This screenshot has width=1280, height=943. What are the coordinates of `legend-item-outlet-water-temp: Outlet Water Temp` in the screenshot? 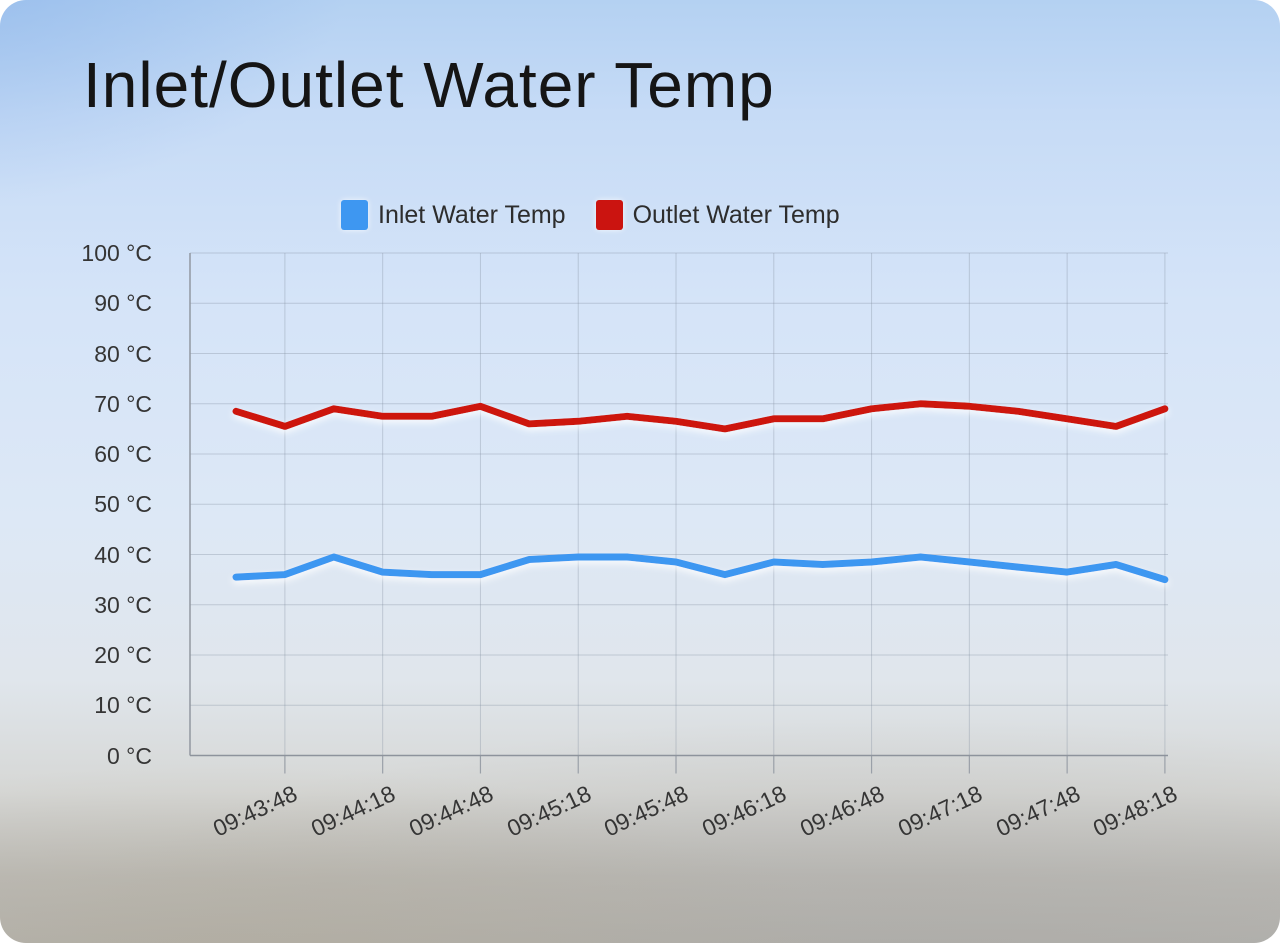 It's located at (717, 215).